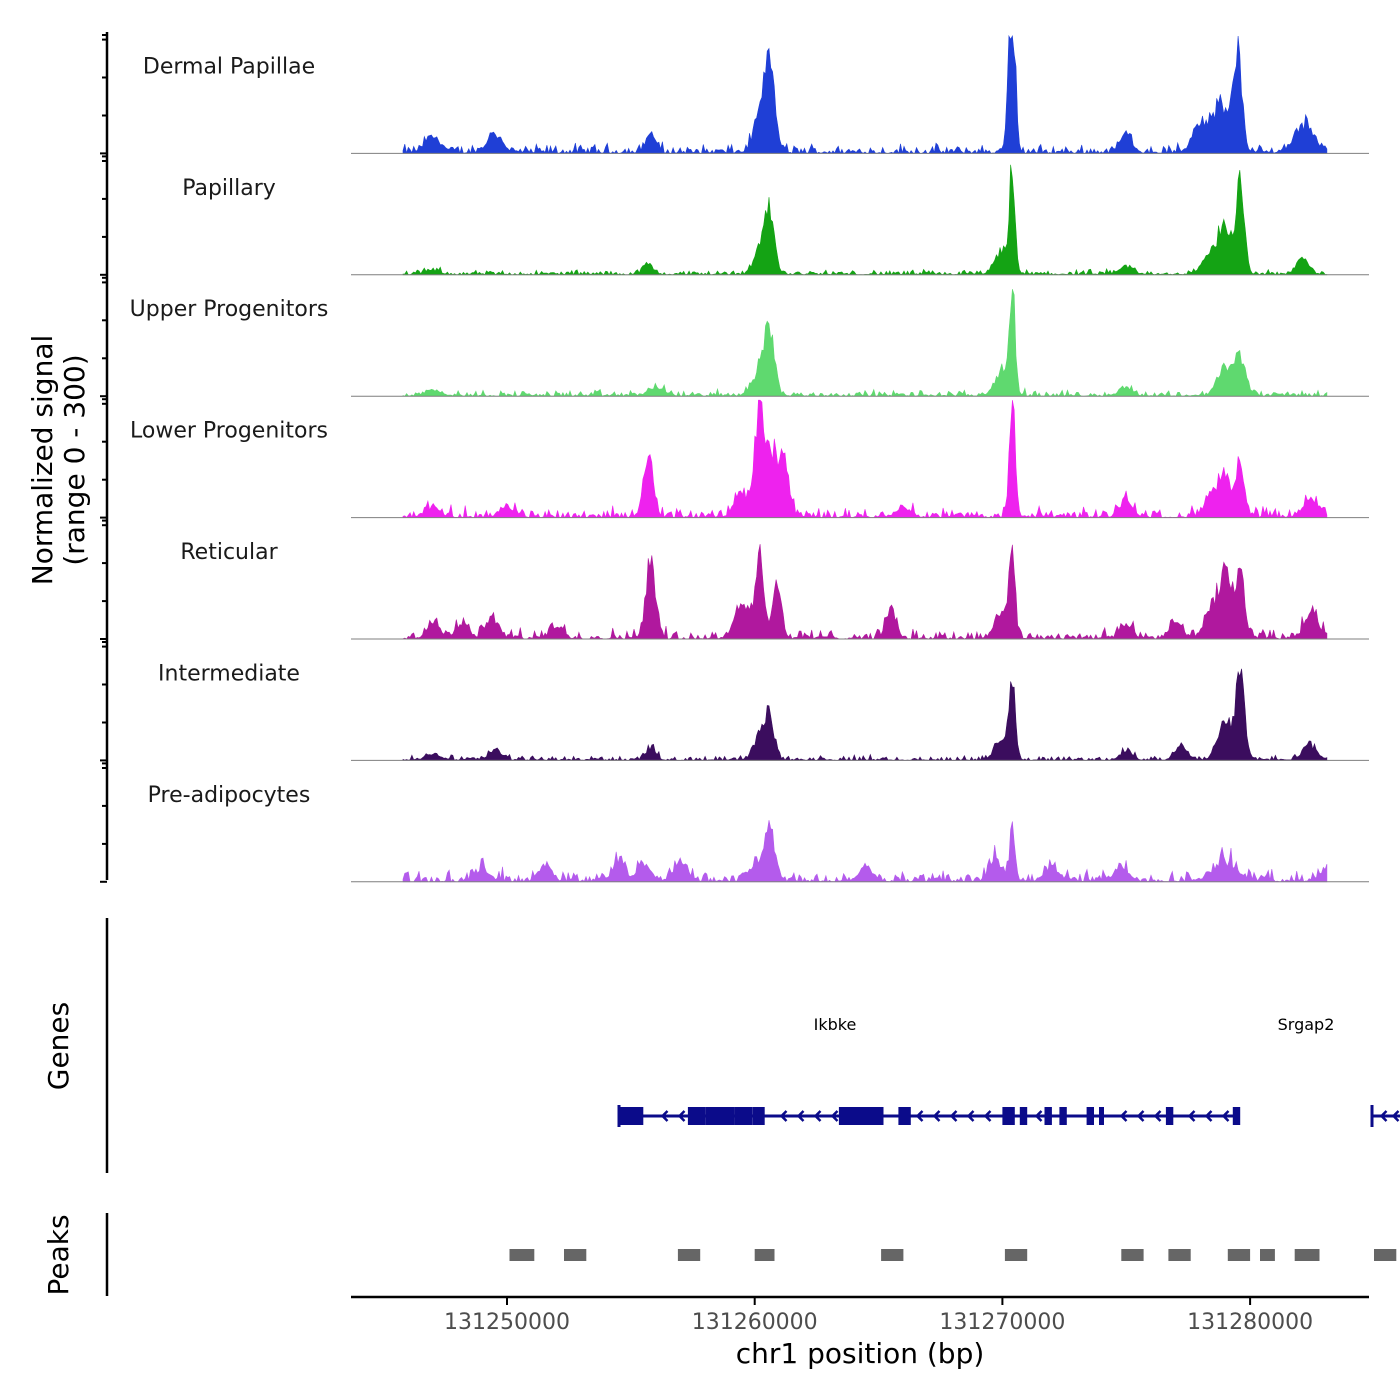  I want to click on track-label: Reticular, so click(229, 552).